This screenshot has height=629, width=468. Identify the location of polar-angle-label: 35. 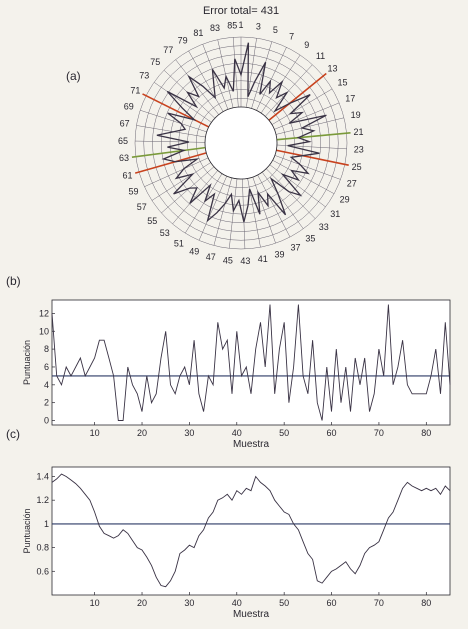
(310, 239).